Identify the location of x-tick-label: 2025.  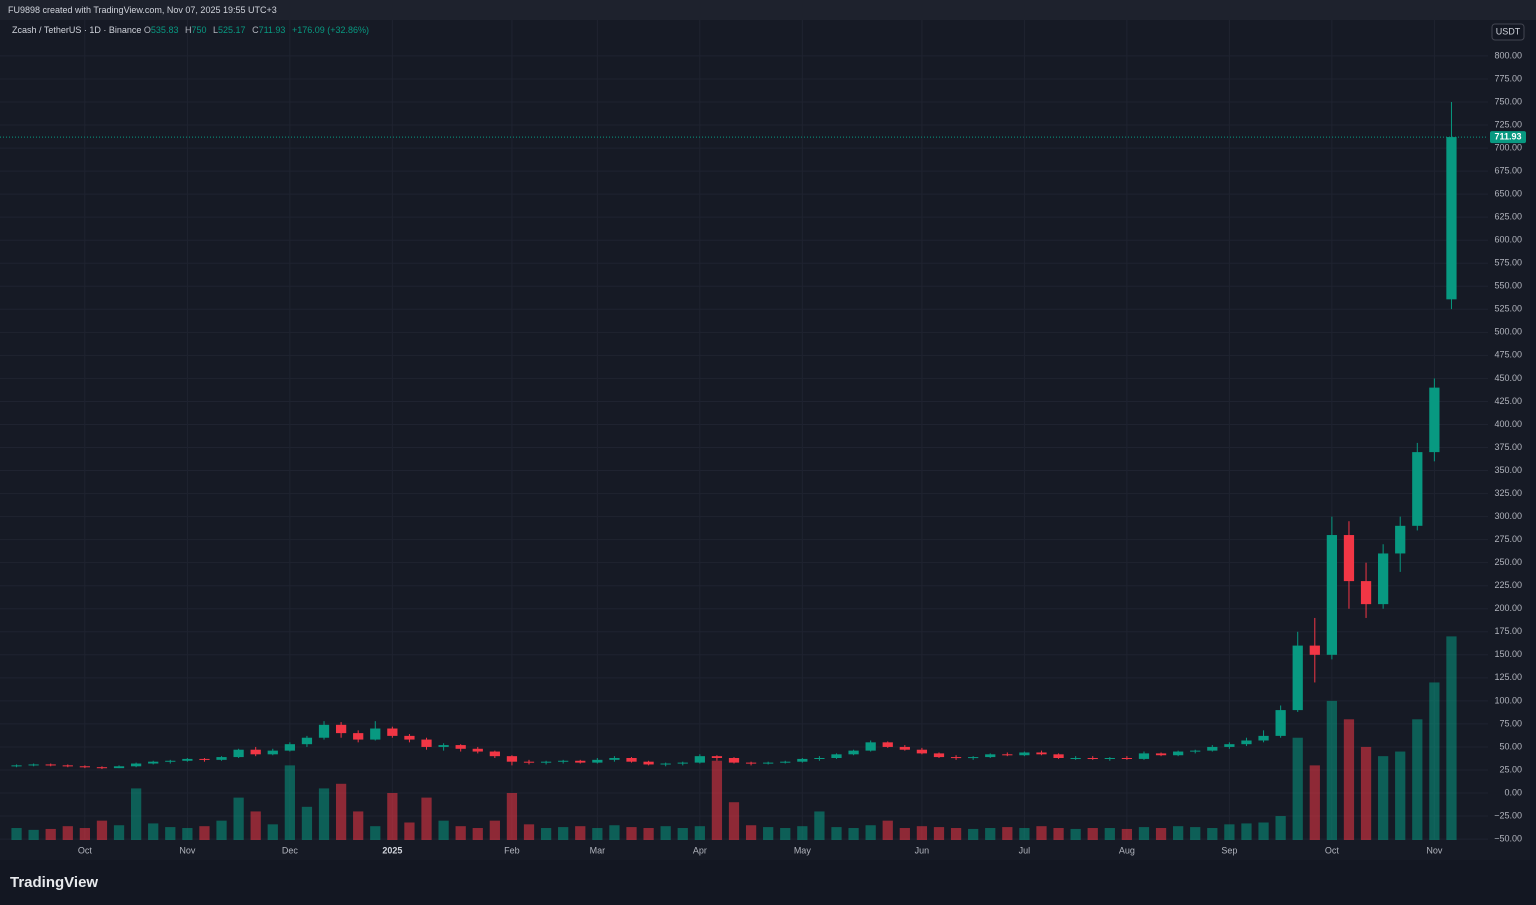
(392, 850).